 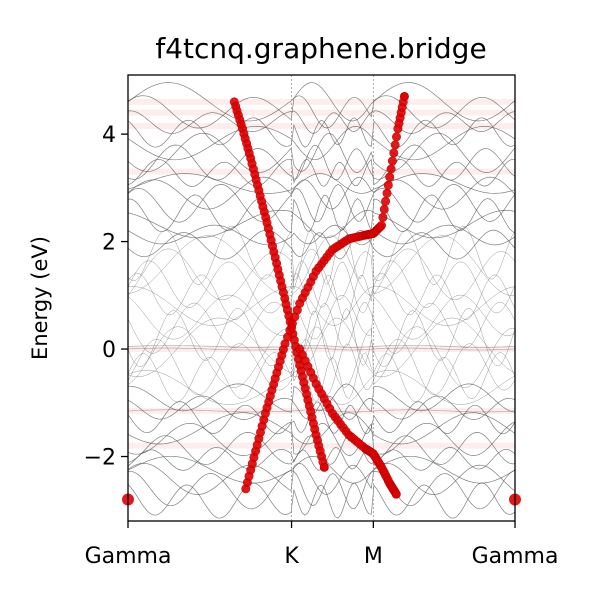 What do you see at coordinates (109, 350) in the screenshot?
I see `y-tick-label: 0` at bounding box center [109, 350].